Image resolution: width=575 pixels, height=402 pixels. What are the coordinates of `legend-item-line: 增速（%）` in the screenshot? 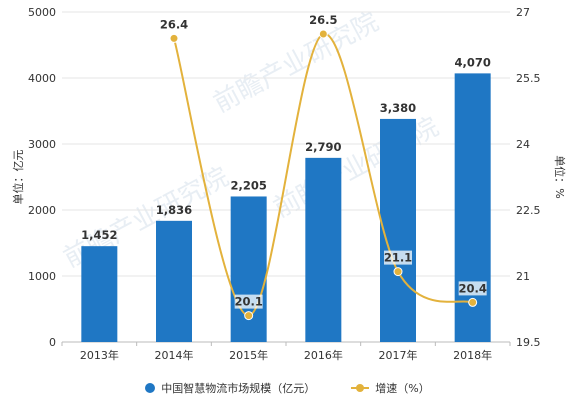 It's located at (390, 388).